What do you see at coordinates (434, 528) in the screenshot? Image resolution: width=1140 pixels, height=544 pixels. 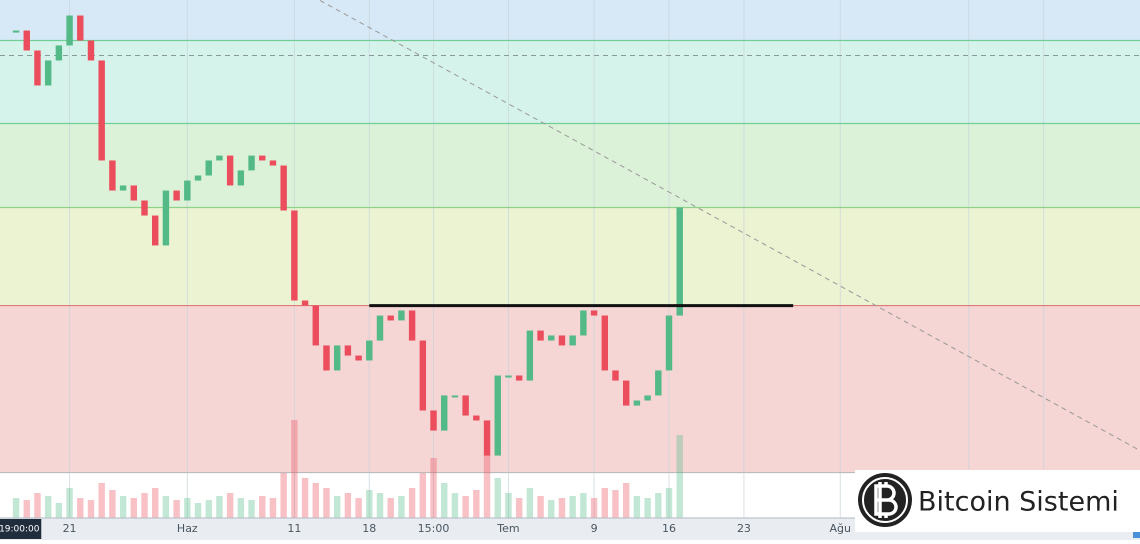 I see `x-tick-label: 15:00` at bounding box center [434, 528].